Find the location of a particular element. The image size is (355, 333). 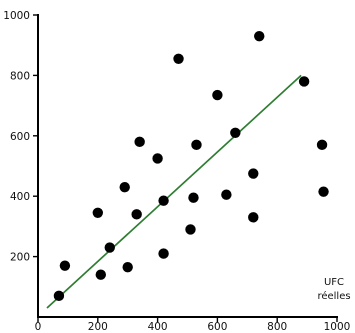

x-tick-label-3: 600 is located at coordinates (217, 327).